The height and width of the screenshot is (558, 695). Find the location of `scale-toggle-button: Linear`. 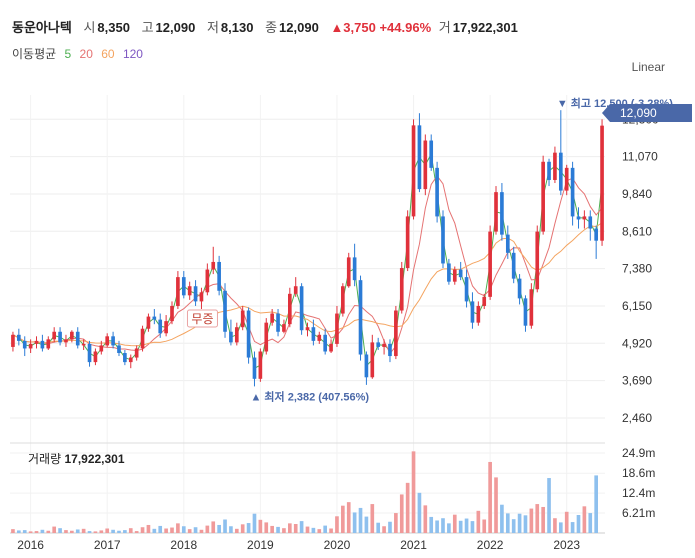

scale-toggle-button: Linear is located at coordinates (648, 67).